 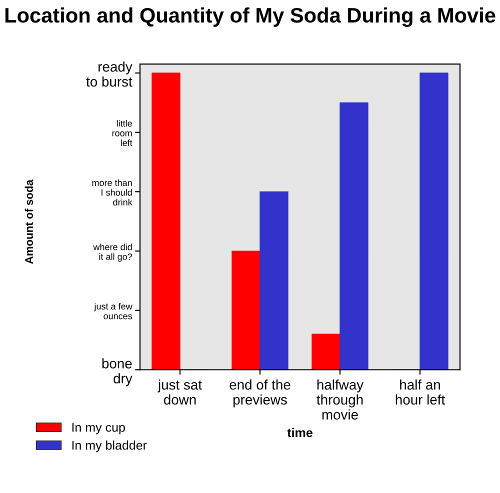 I want to click on x-tick-label: half an hour left, so click(x=420, y=392).